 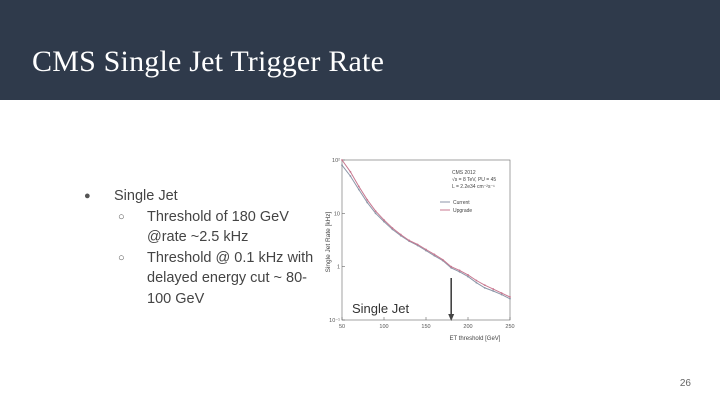 I want to click on legend-current-label: Current, so click(x=461, y=203).